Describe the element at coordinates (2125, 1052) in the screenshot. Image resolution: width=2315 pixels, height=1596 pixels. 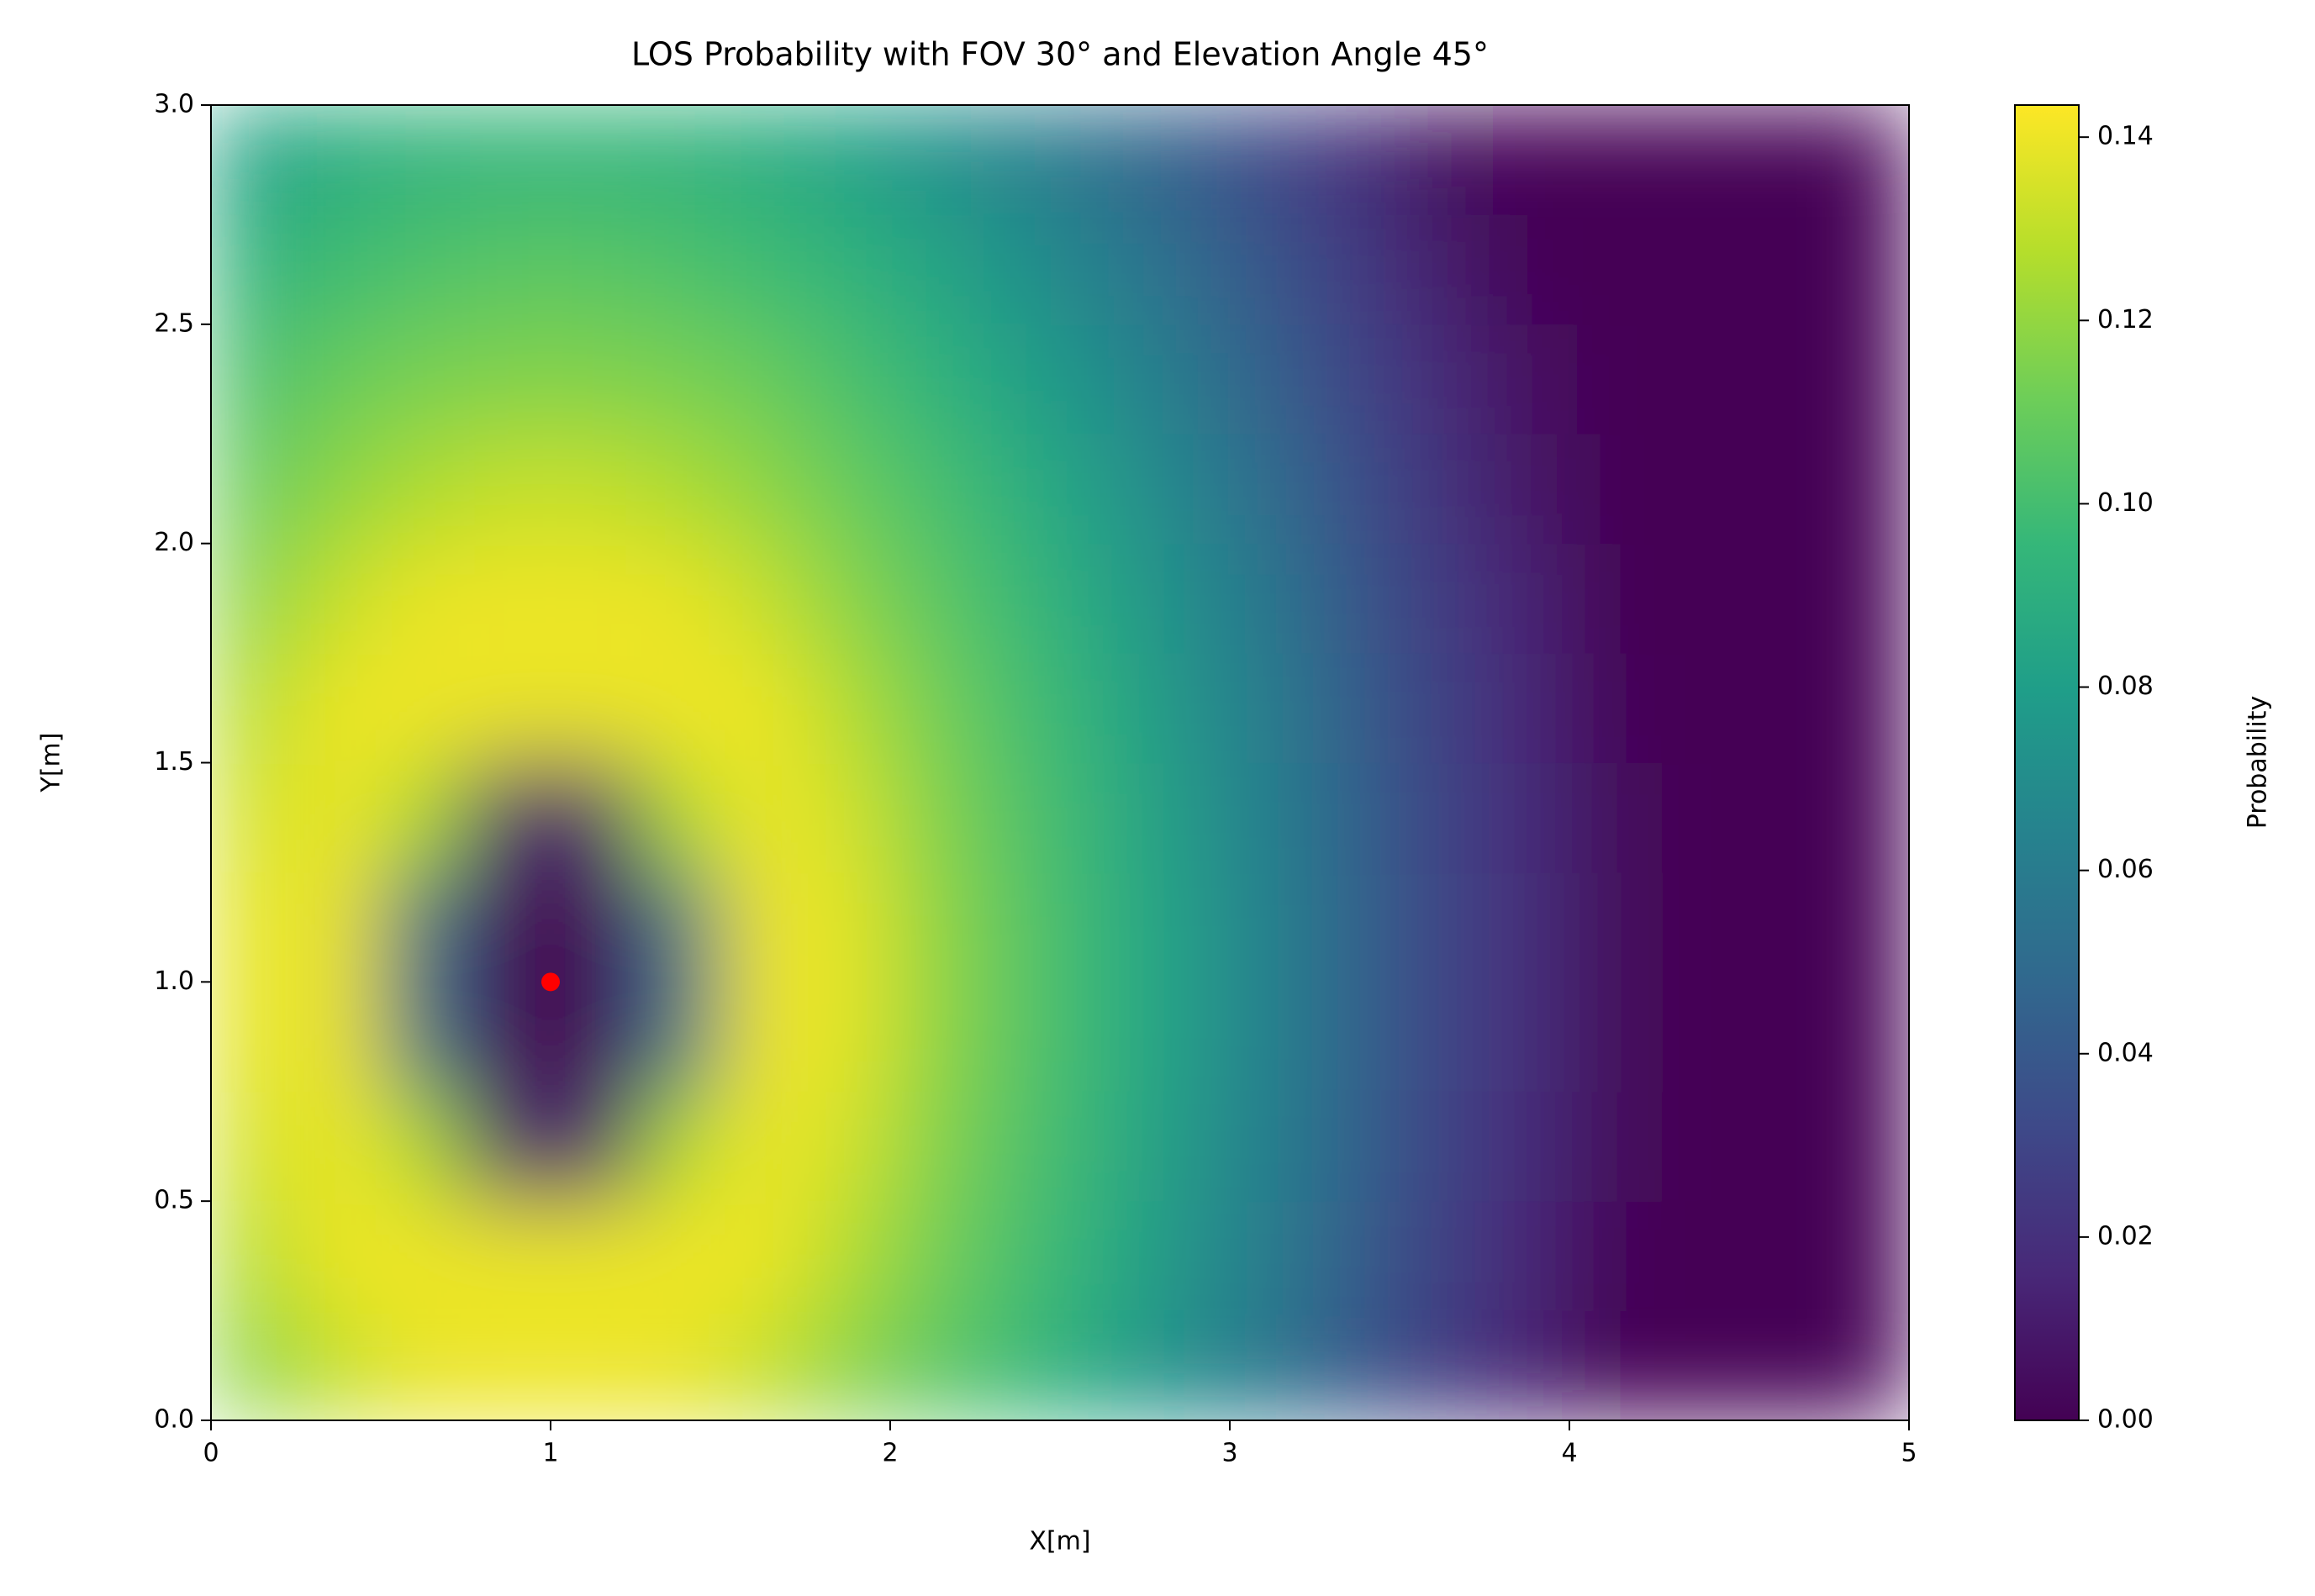
I see `colorbar-tick-label: 0.04` at that location.